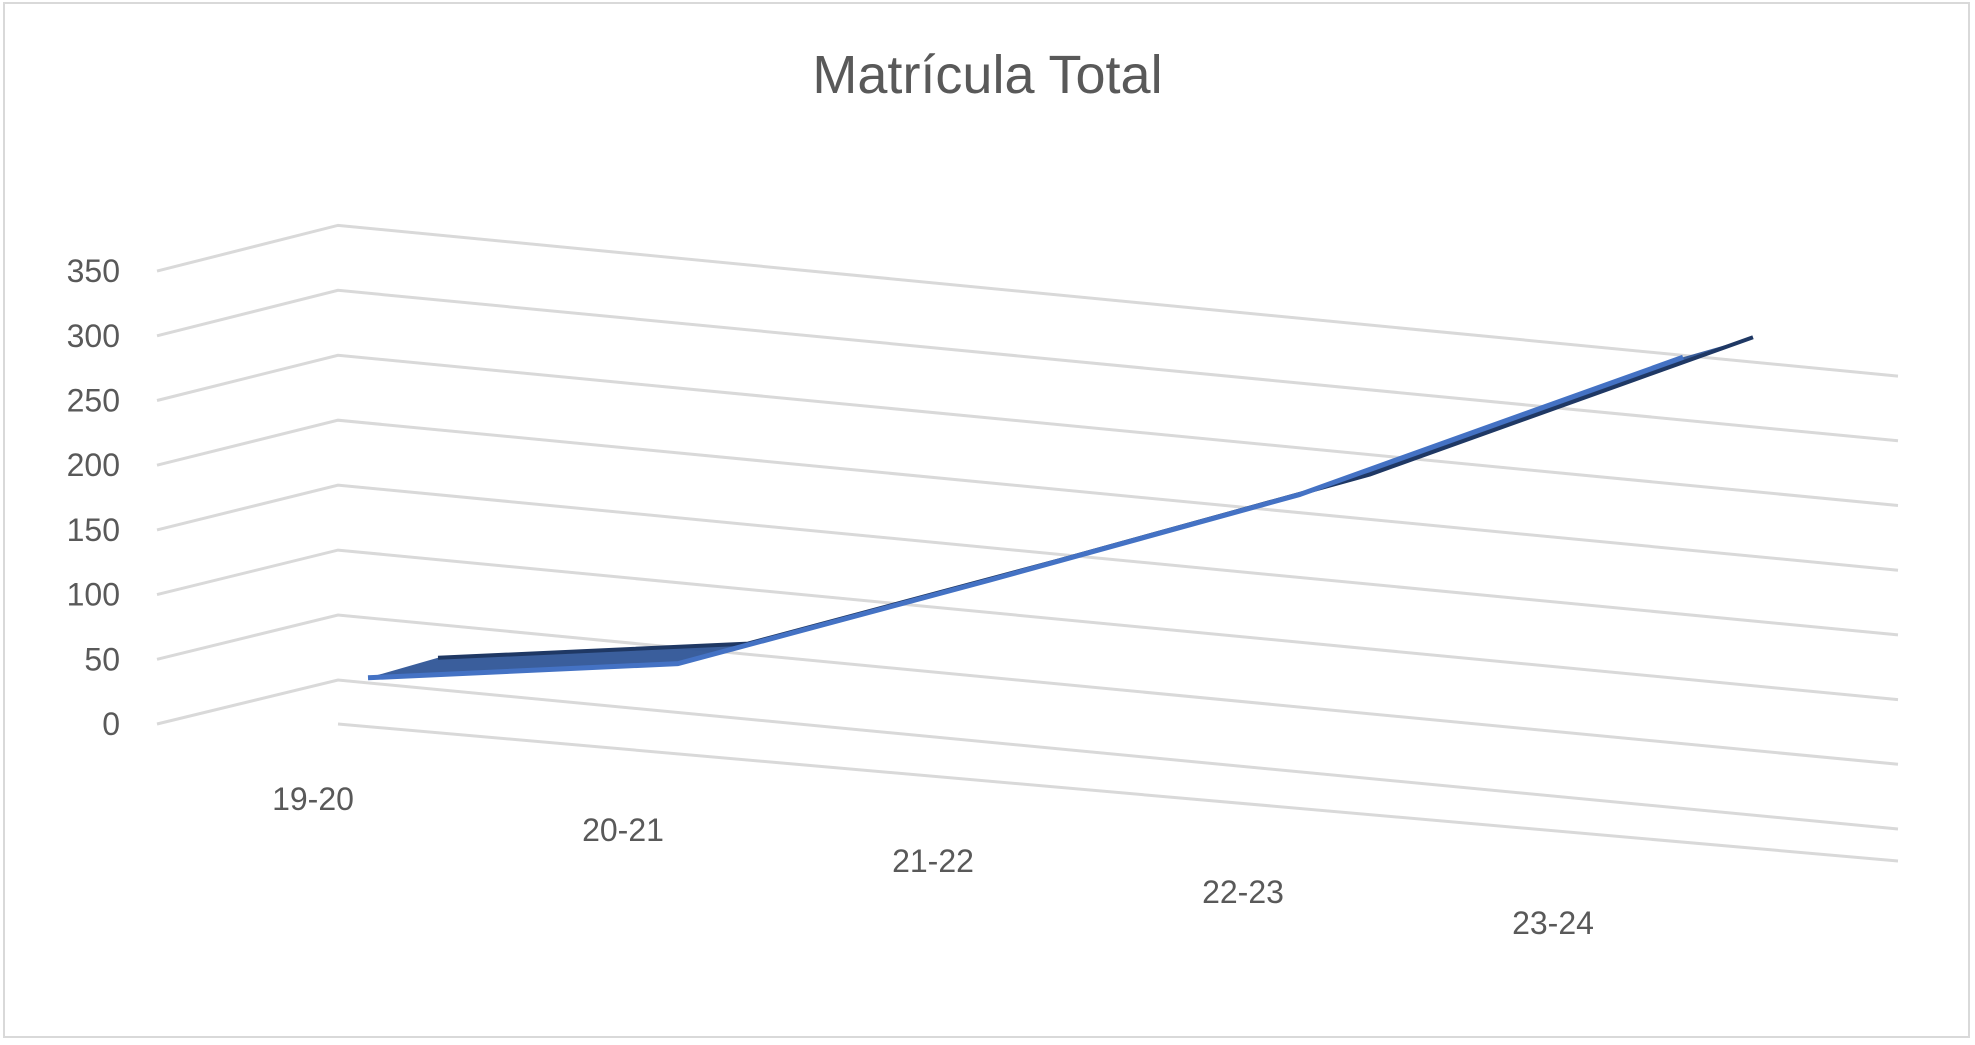 Image resolution: width=1975 pixels, height=1045 pixels. What do you see at coordinates (93, 465) in the screenshot?
I see `y-tick-label: 200` at bounding box center [93, 465].